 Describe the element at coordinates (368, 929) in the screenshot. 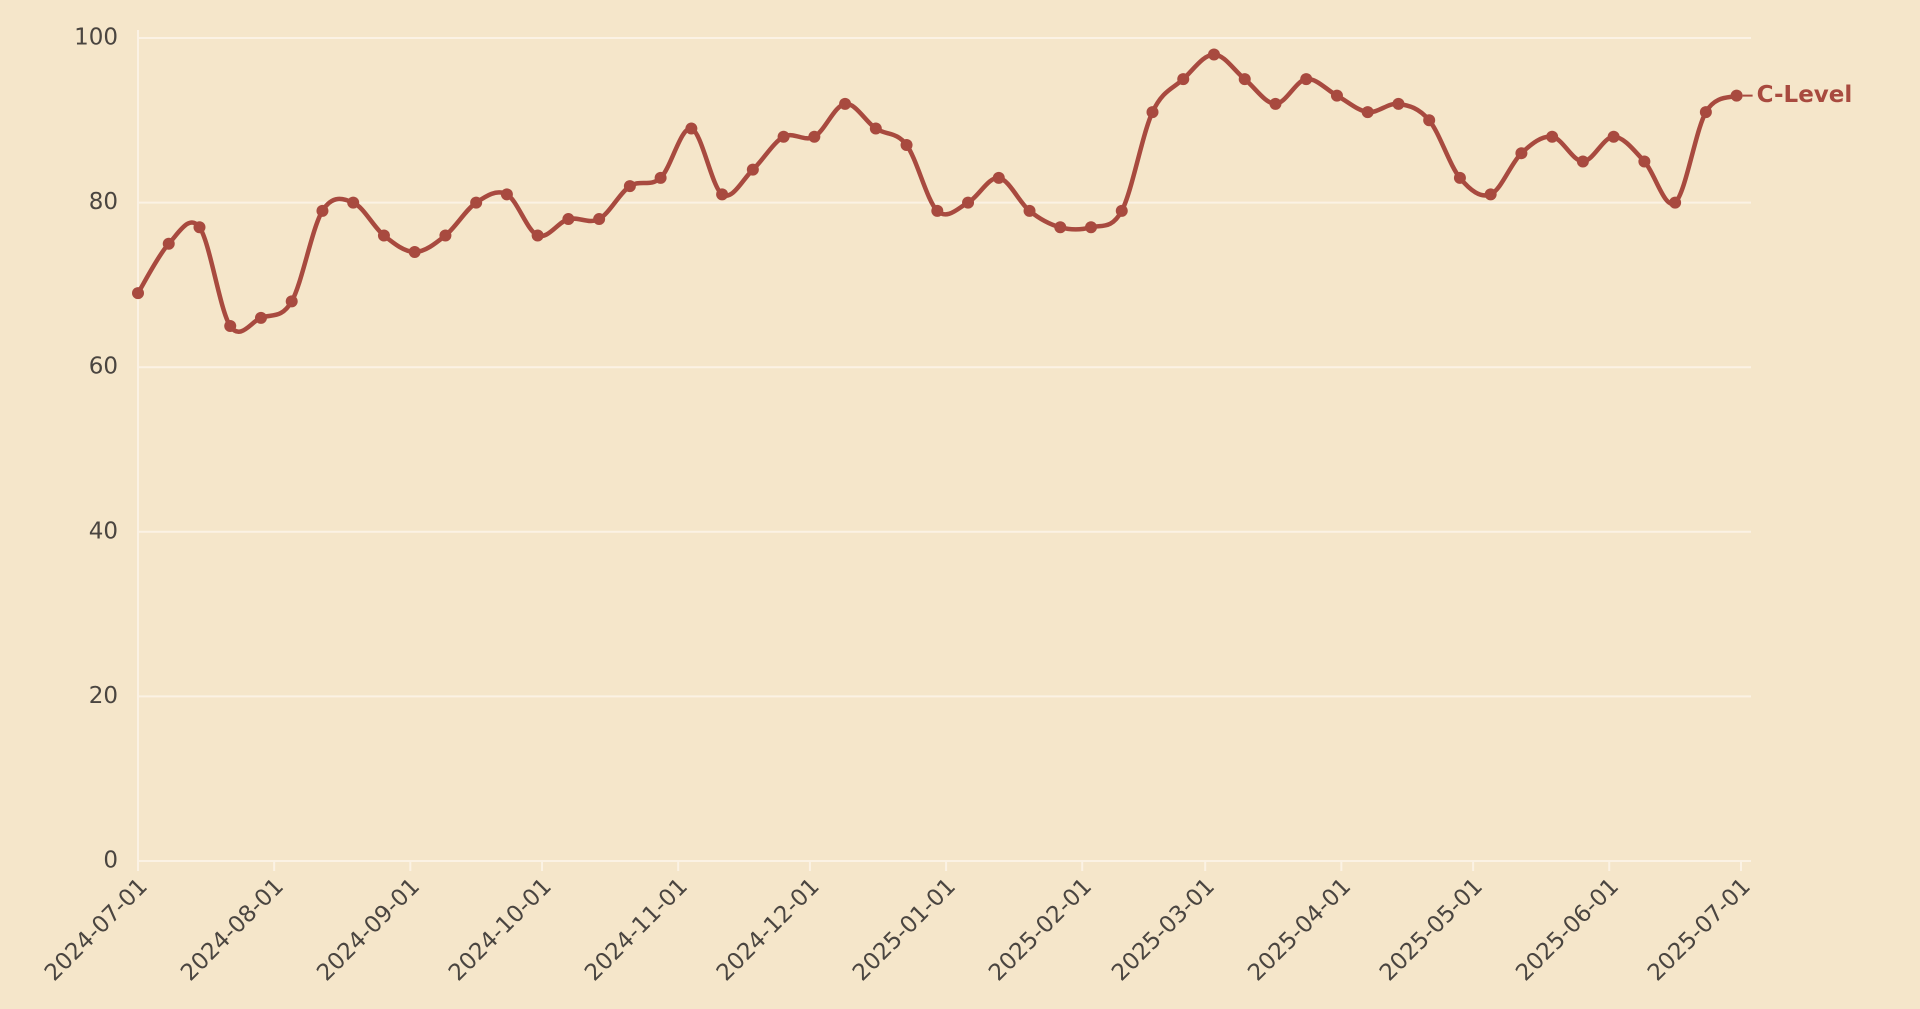

I see `x-tick-label: 2024-09-01` at that location.